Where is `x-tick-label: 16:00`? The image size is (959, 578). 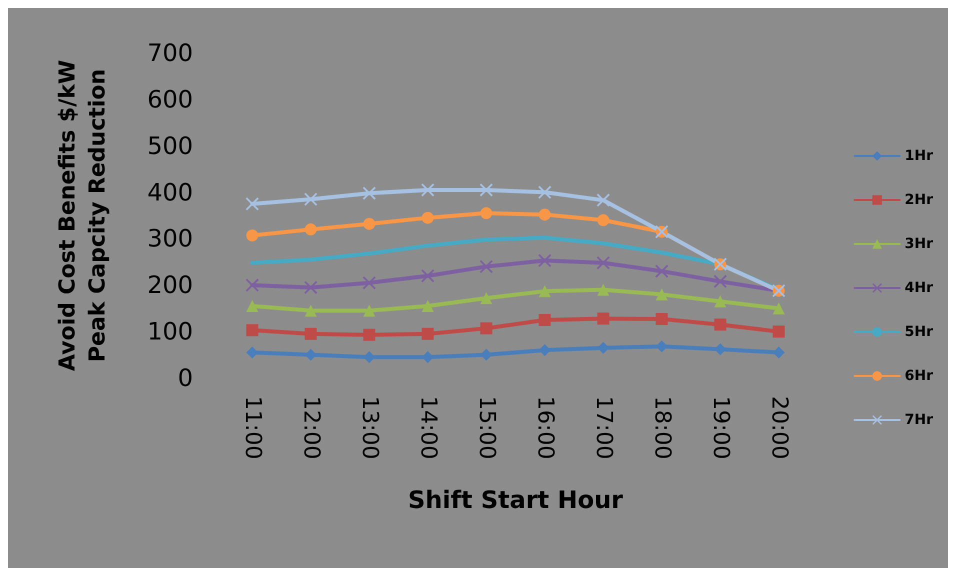 x-tick-label: 16:00 is located at coordinates (545, 428).